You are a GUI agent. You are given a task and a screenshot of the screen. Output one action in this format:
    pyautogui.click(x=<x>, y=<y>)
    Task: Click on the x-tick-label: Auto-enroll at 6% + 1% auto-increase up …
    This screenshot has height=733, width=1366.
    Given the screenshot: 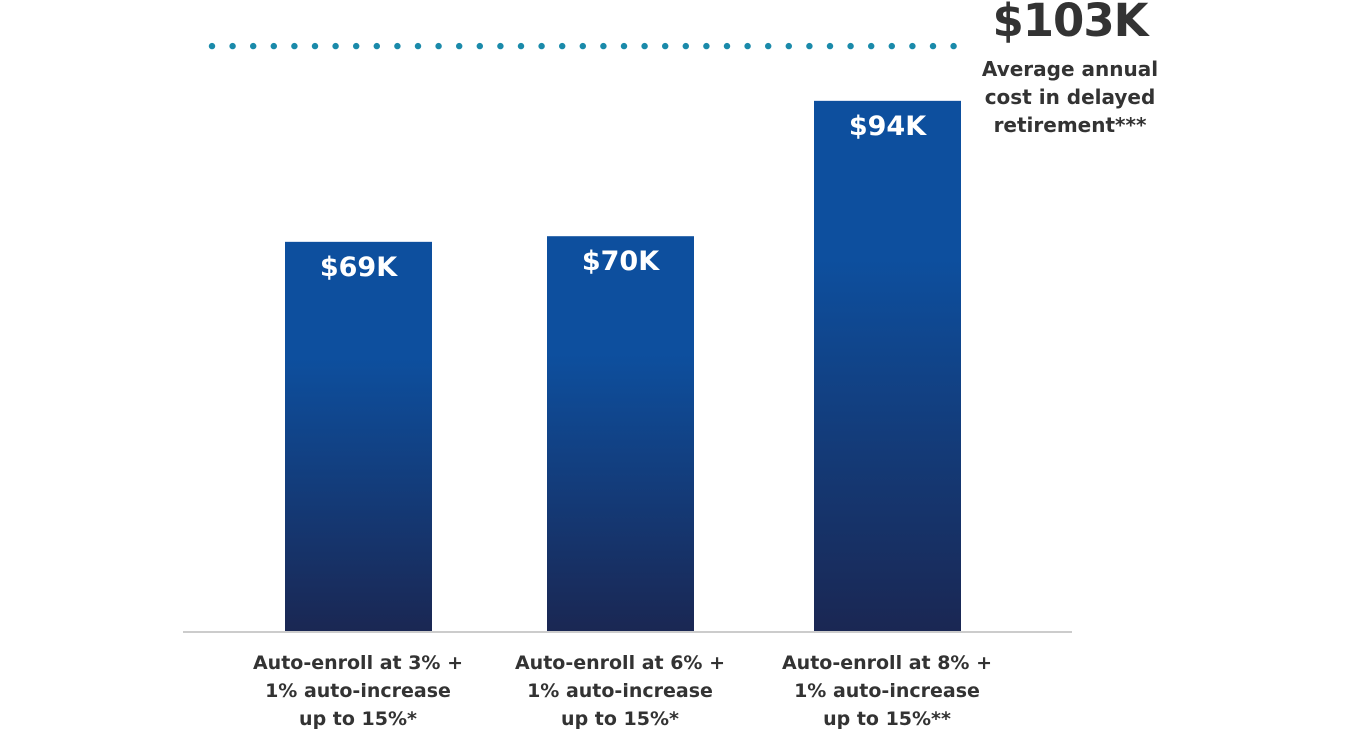 What is the action you would take?
    pyautogui.click(x=620, y=691)
    